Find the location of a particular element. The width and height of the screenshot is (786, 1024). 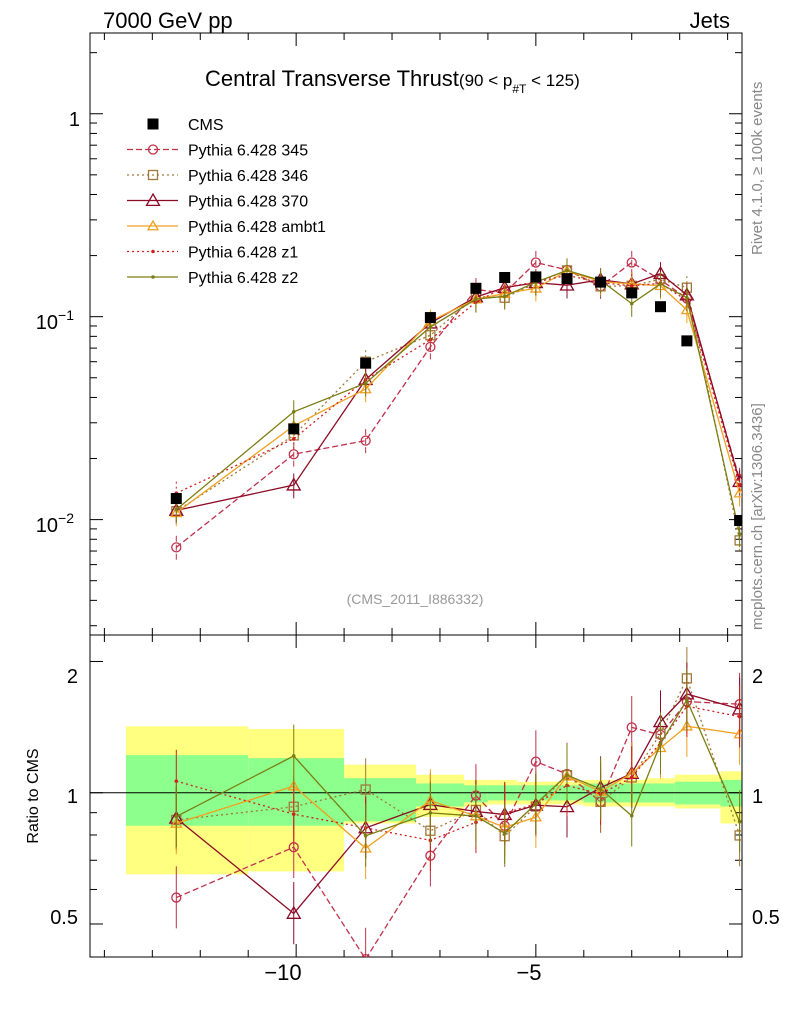

mcplots-reference-label: mcplots.cern.ch [arXiv:1306.3436] is located at coordinates (757, 516).